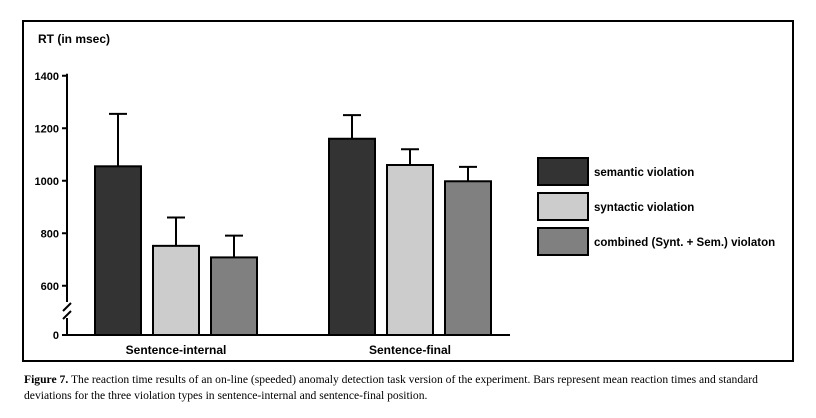 Image resolution: width=816 pixels, height=418 pixels. I want to click on y-tick-label: 1000, so click(47, 182).